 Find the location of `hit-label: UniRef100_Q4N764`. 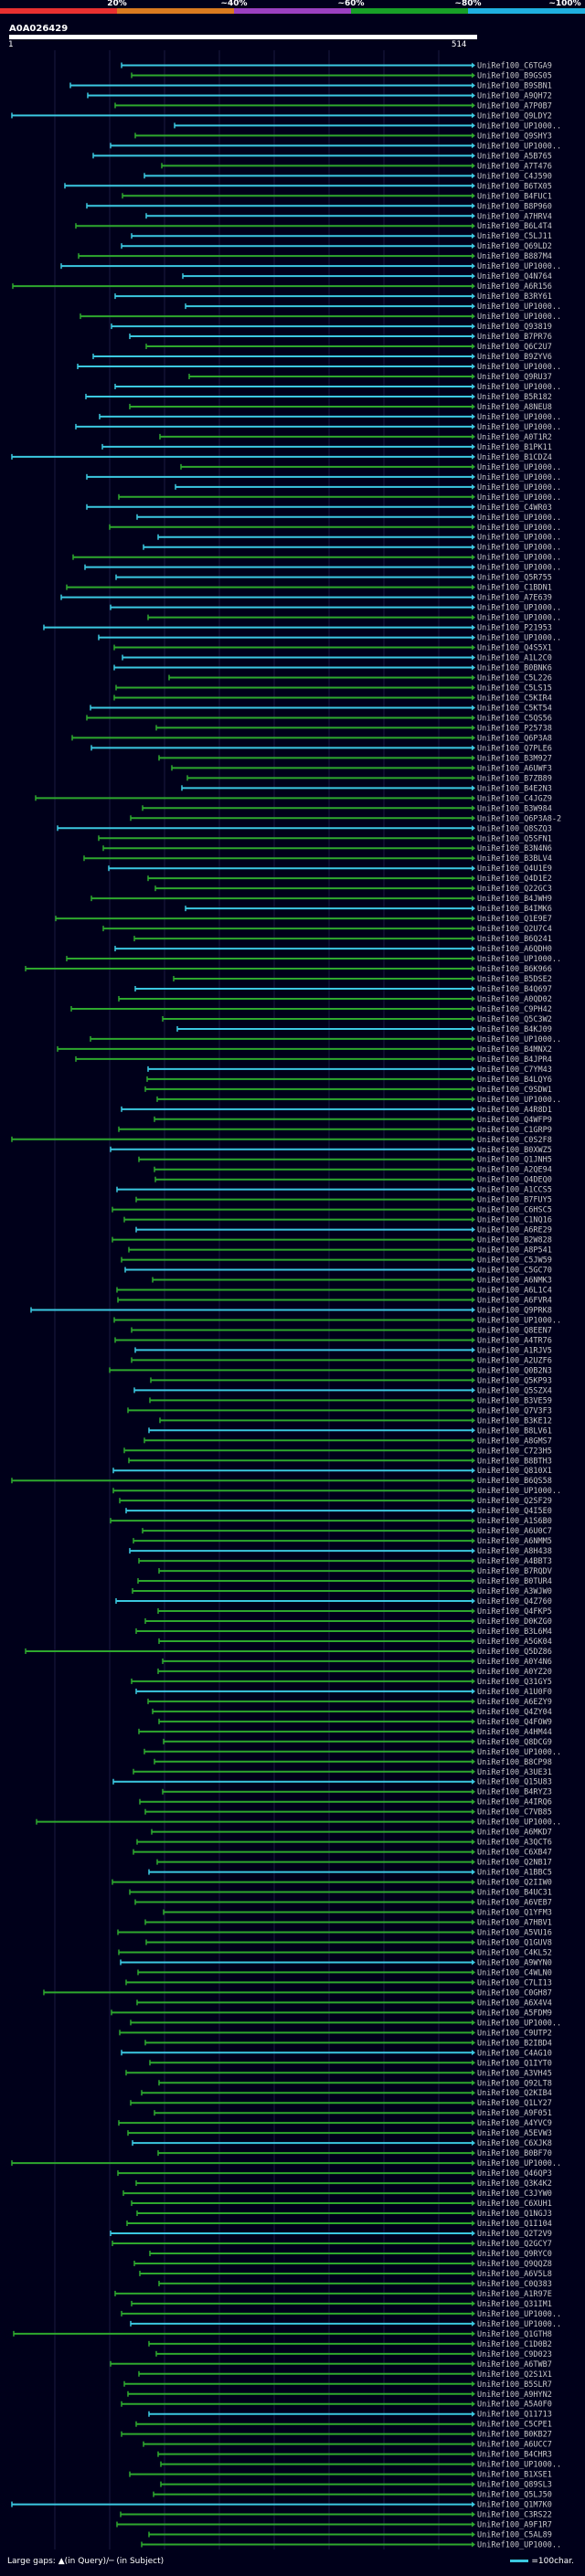

hit-label: UniRef100_Q4N764 is located at coordinates (514, 276).